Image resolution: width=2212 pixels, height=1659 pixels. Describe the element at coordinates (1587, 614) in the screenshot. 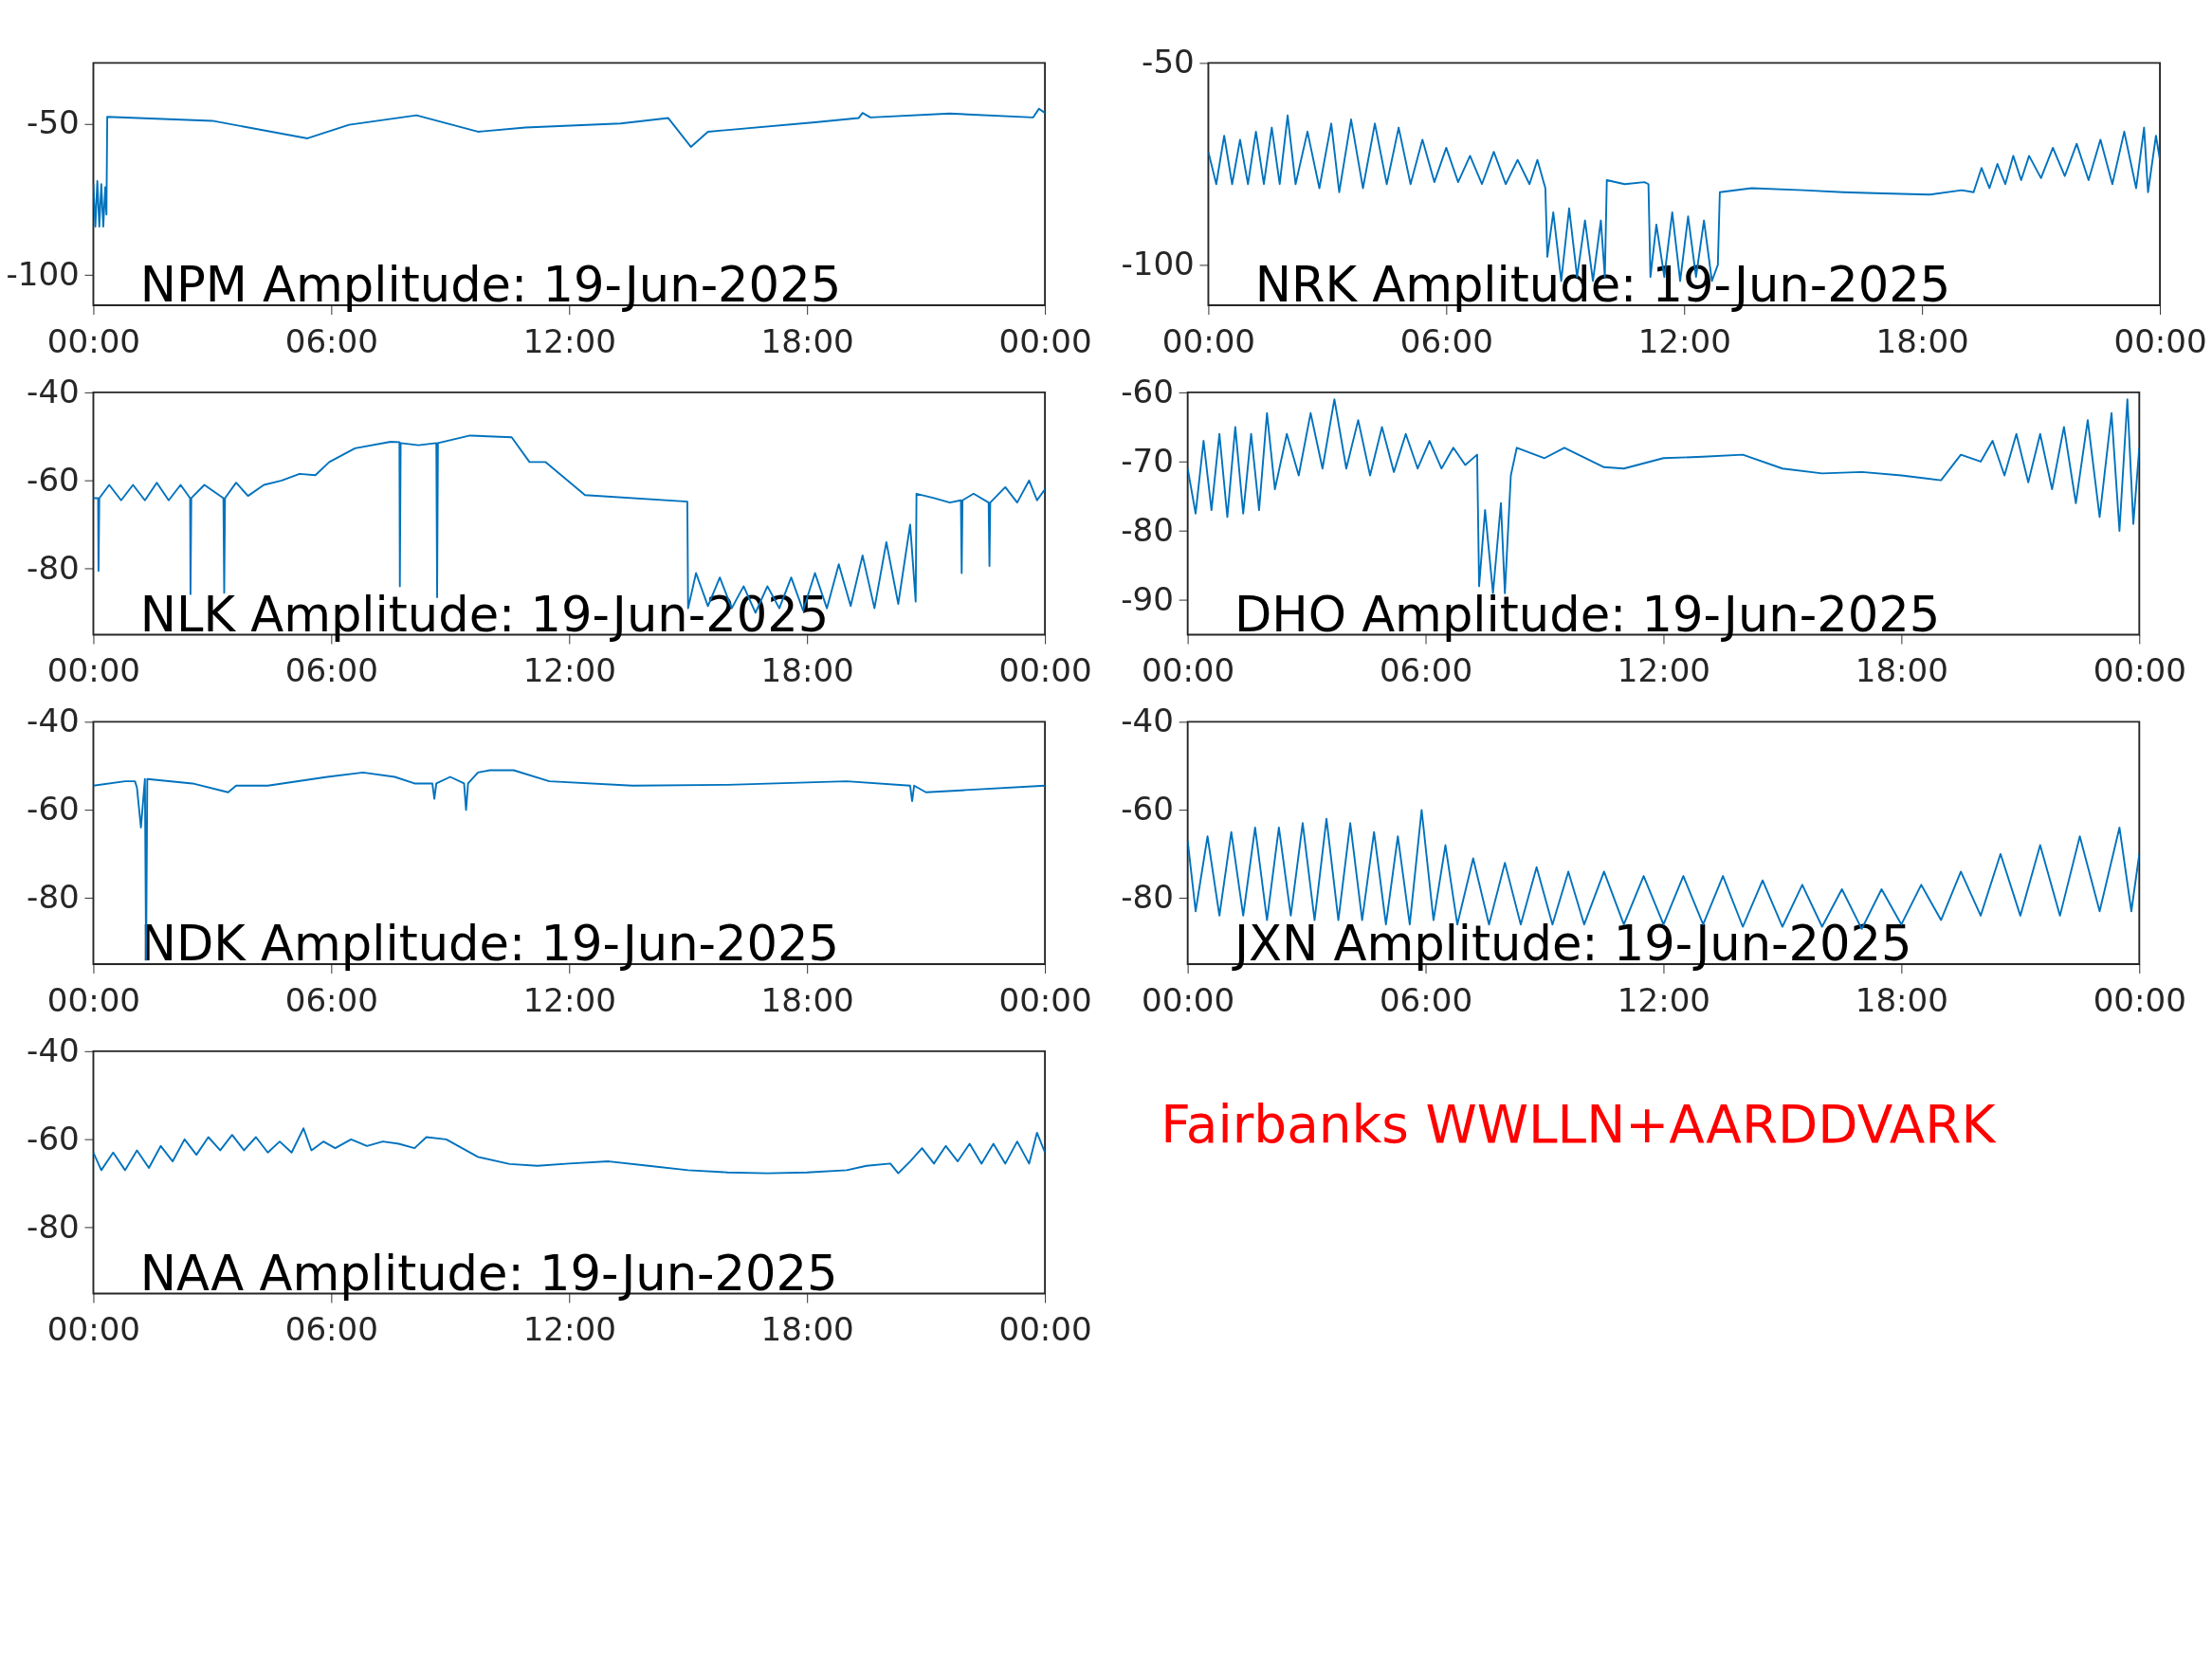

I see `text: DHO Amplitude: 19-Jun-2025` at that location.